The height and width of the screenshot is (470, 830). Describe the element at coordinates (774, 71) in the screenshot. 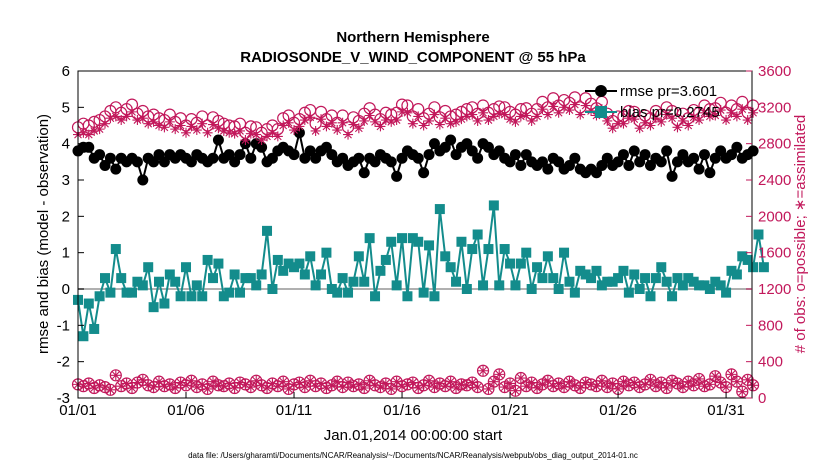

I see `y-tick-label-right: 3600` at that location.